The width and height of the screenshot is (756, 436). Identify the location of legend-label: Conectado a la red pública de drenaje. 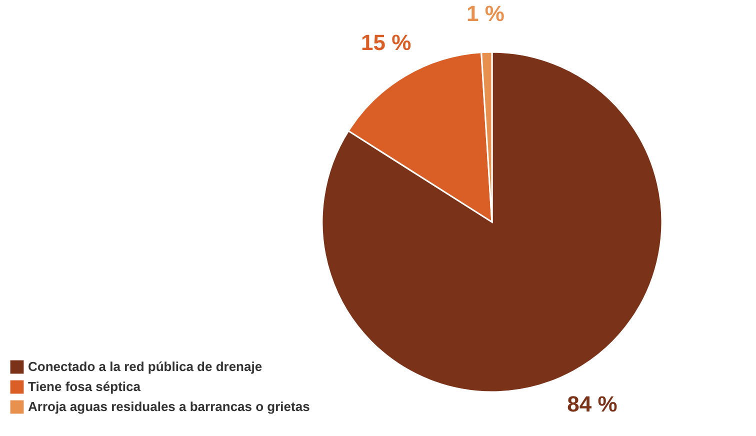
(145, 366).